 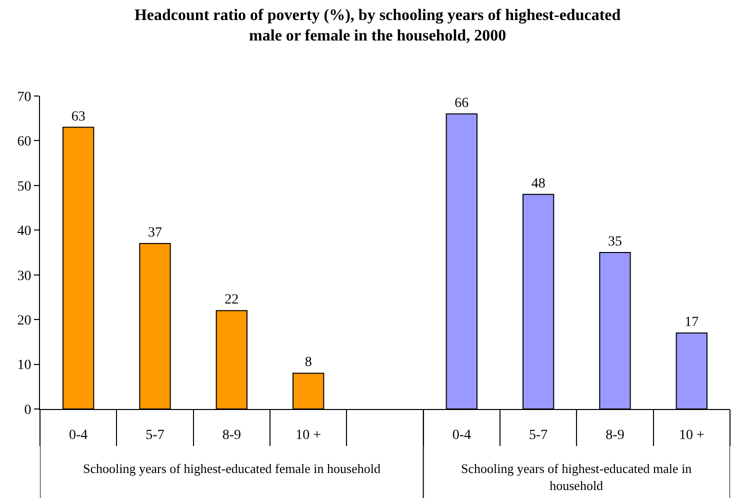 I want to click on chart-title: Headcount ratio of poverty (%), by schooling years of highest-educated male or female in the household, 2000, so click(x=377, y=25).